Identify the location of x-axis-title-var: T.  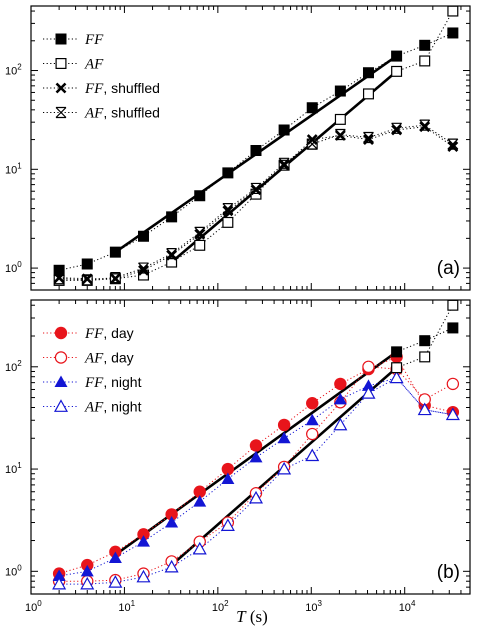
(241, 616).